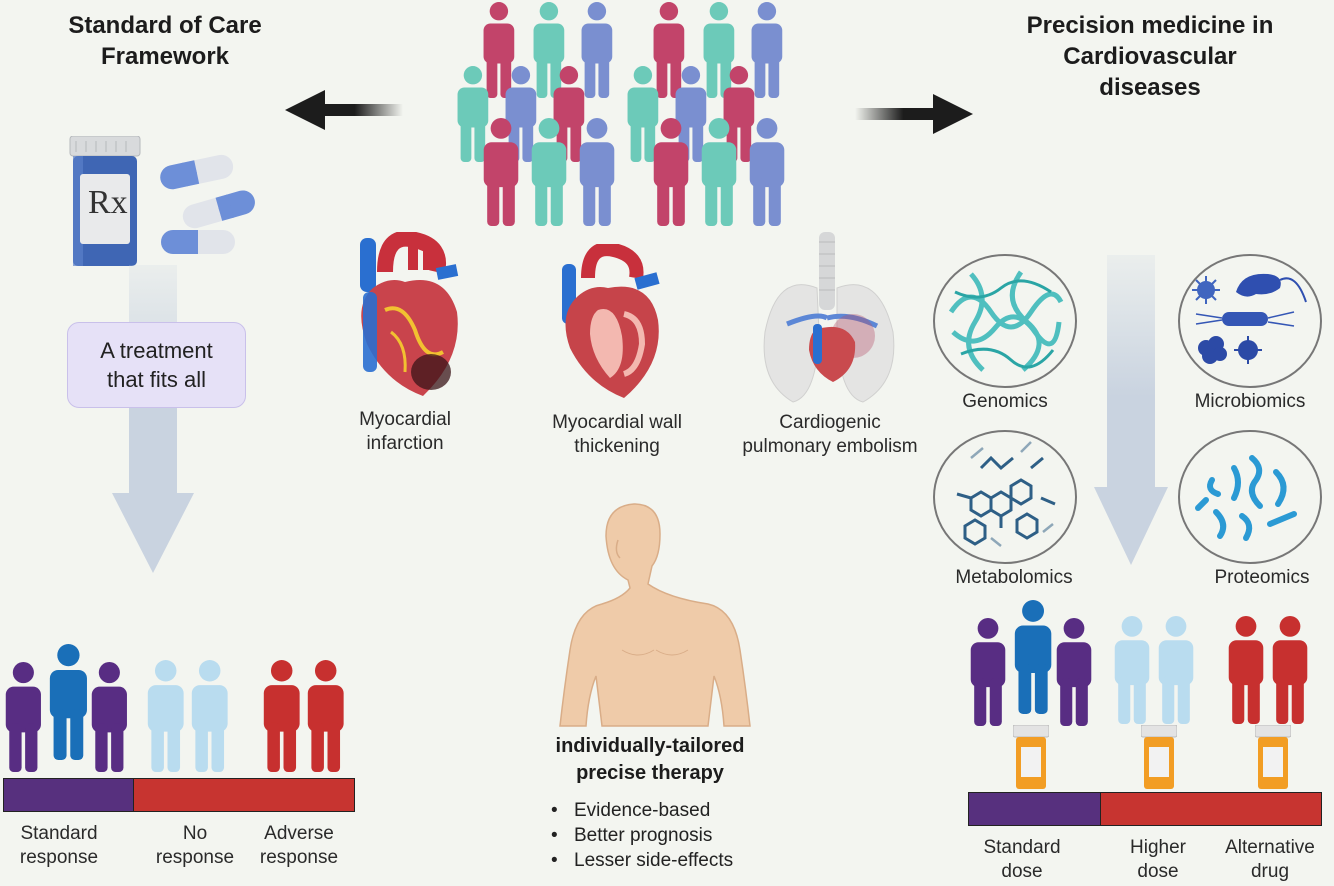  I want to click on patient-crowd, so click(621, 114).